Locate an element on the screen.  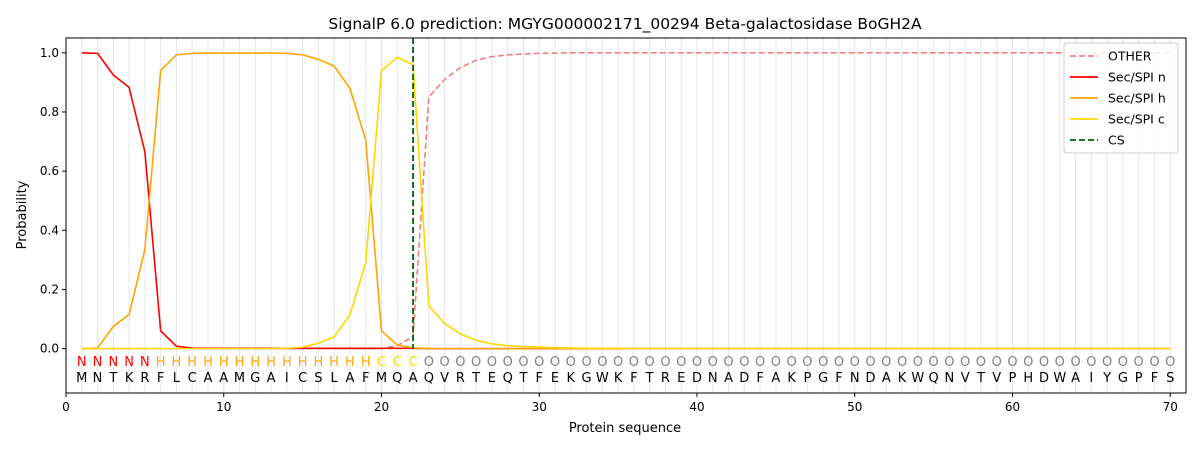
sequence-letter: V is located at coordinates (996, 378).